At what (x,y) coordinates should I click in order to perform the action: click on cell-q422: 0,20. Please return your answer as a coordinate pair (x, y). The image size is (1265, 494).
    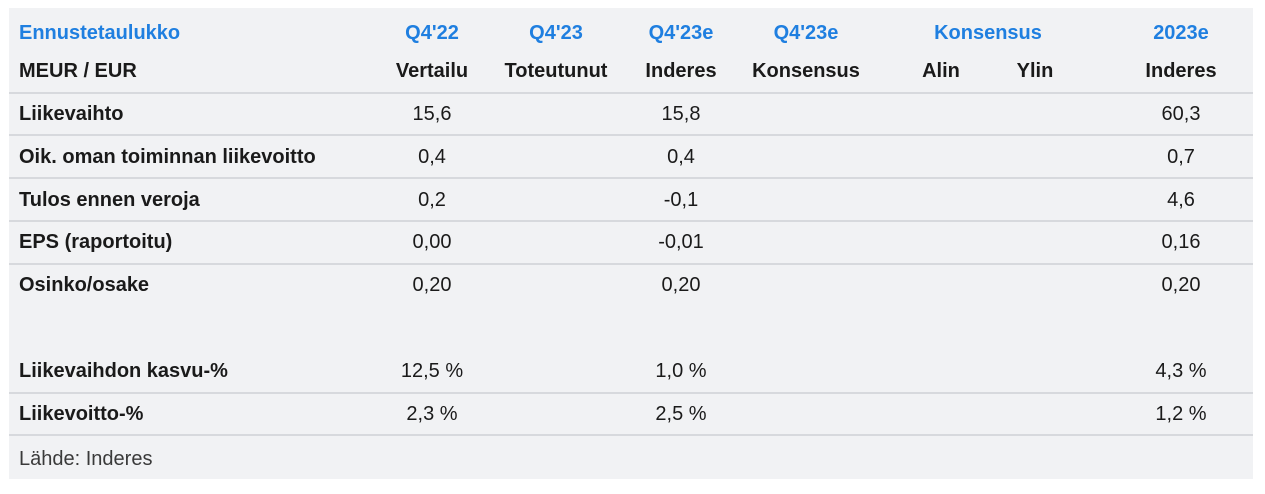
    Looking at the image, I should click on (432, 284).